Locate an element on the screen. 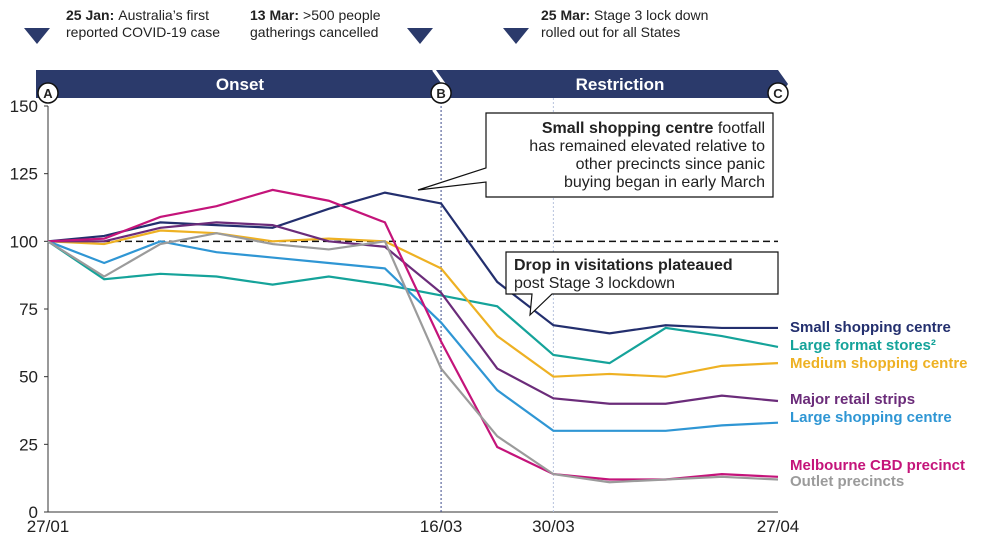 The image size is (989, 542). y-tick-label: 125 is located at coordinates (24, 174).